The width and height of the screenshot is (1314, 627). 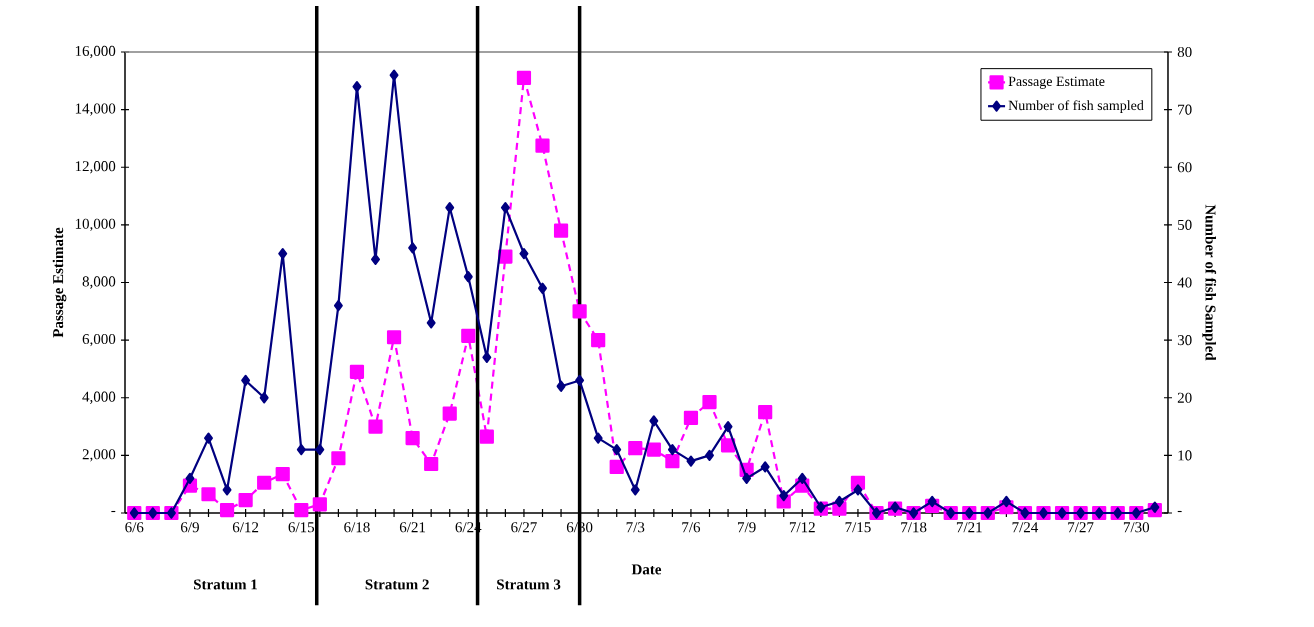 What do you see at coordinates (1184, 52) in the screenshot?
I see `y2-tick-label: 80` at bounding box center [1184, 52].